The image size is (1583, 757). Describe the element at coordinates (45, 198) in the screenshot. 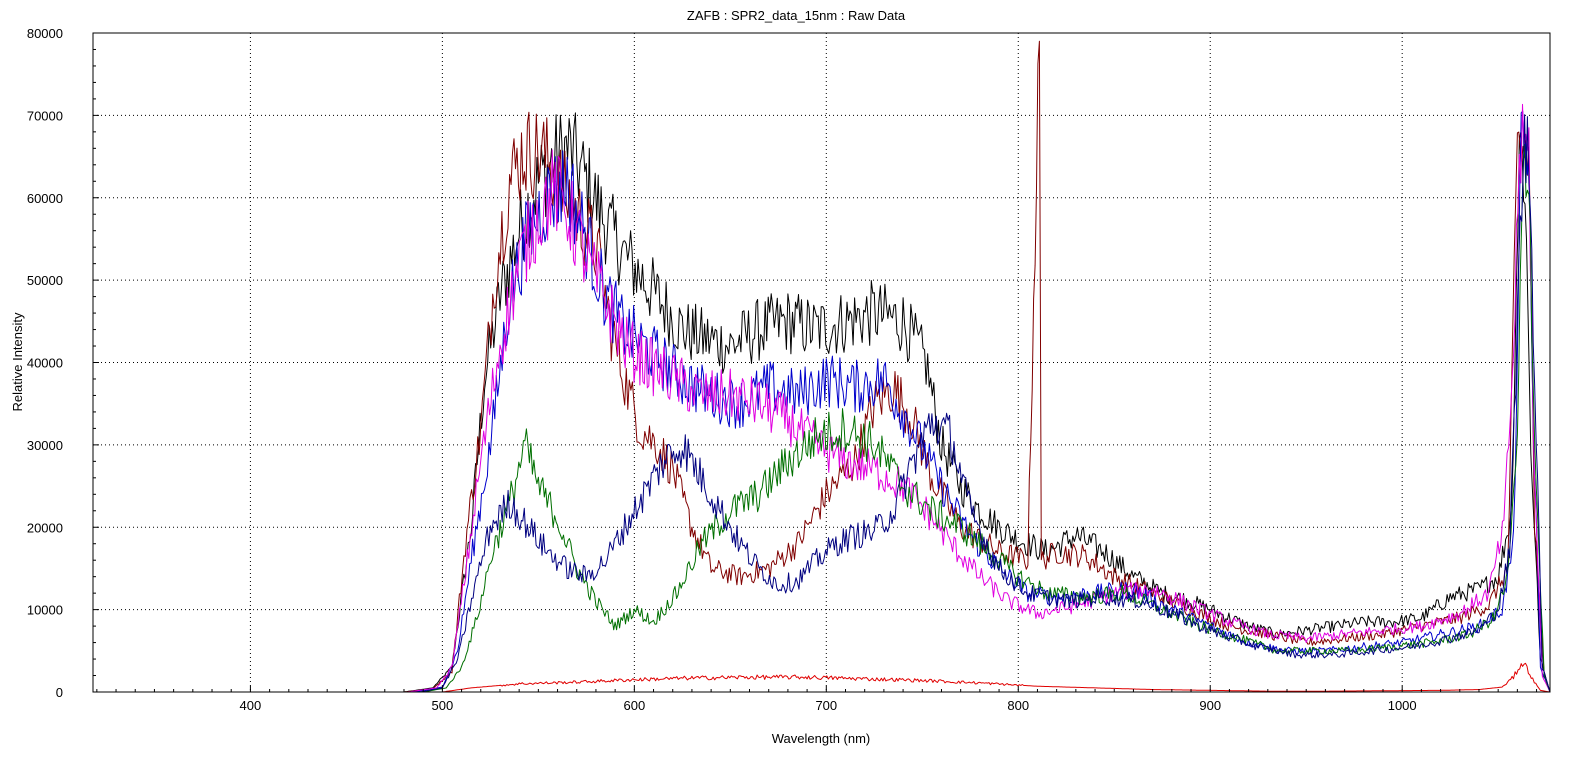

I see `y-tick-label: 60000` at that location.